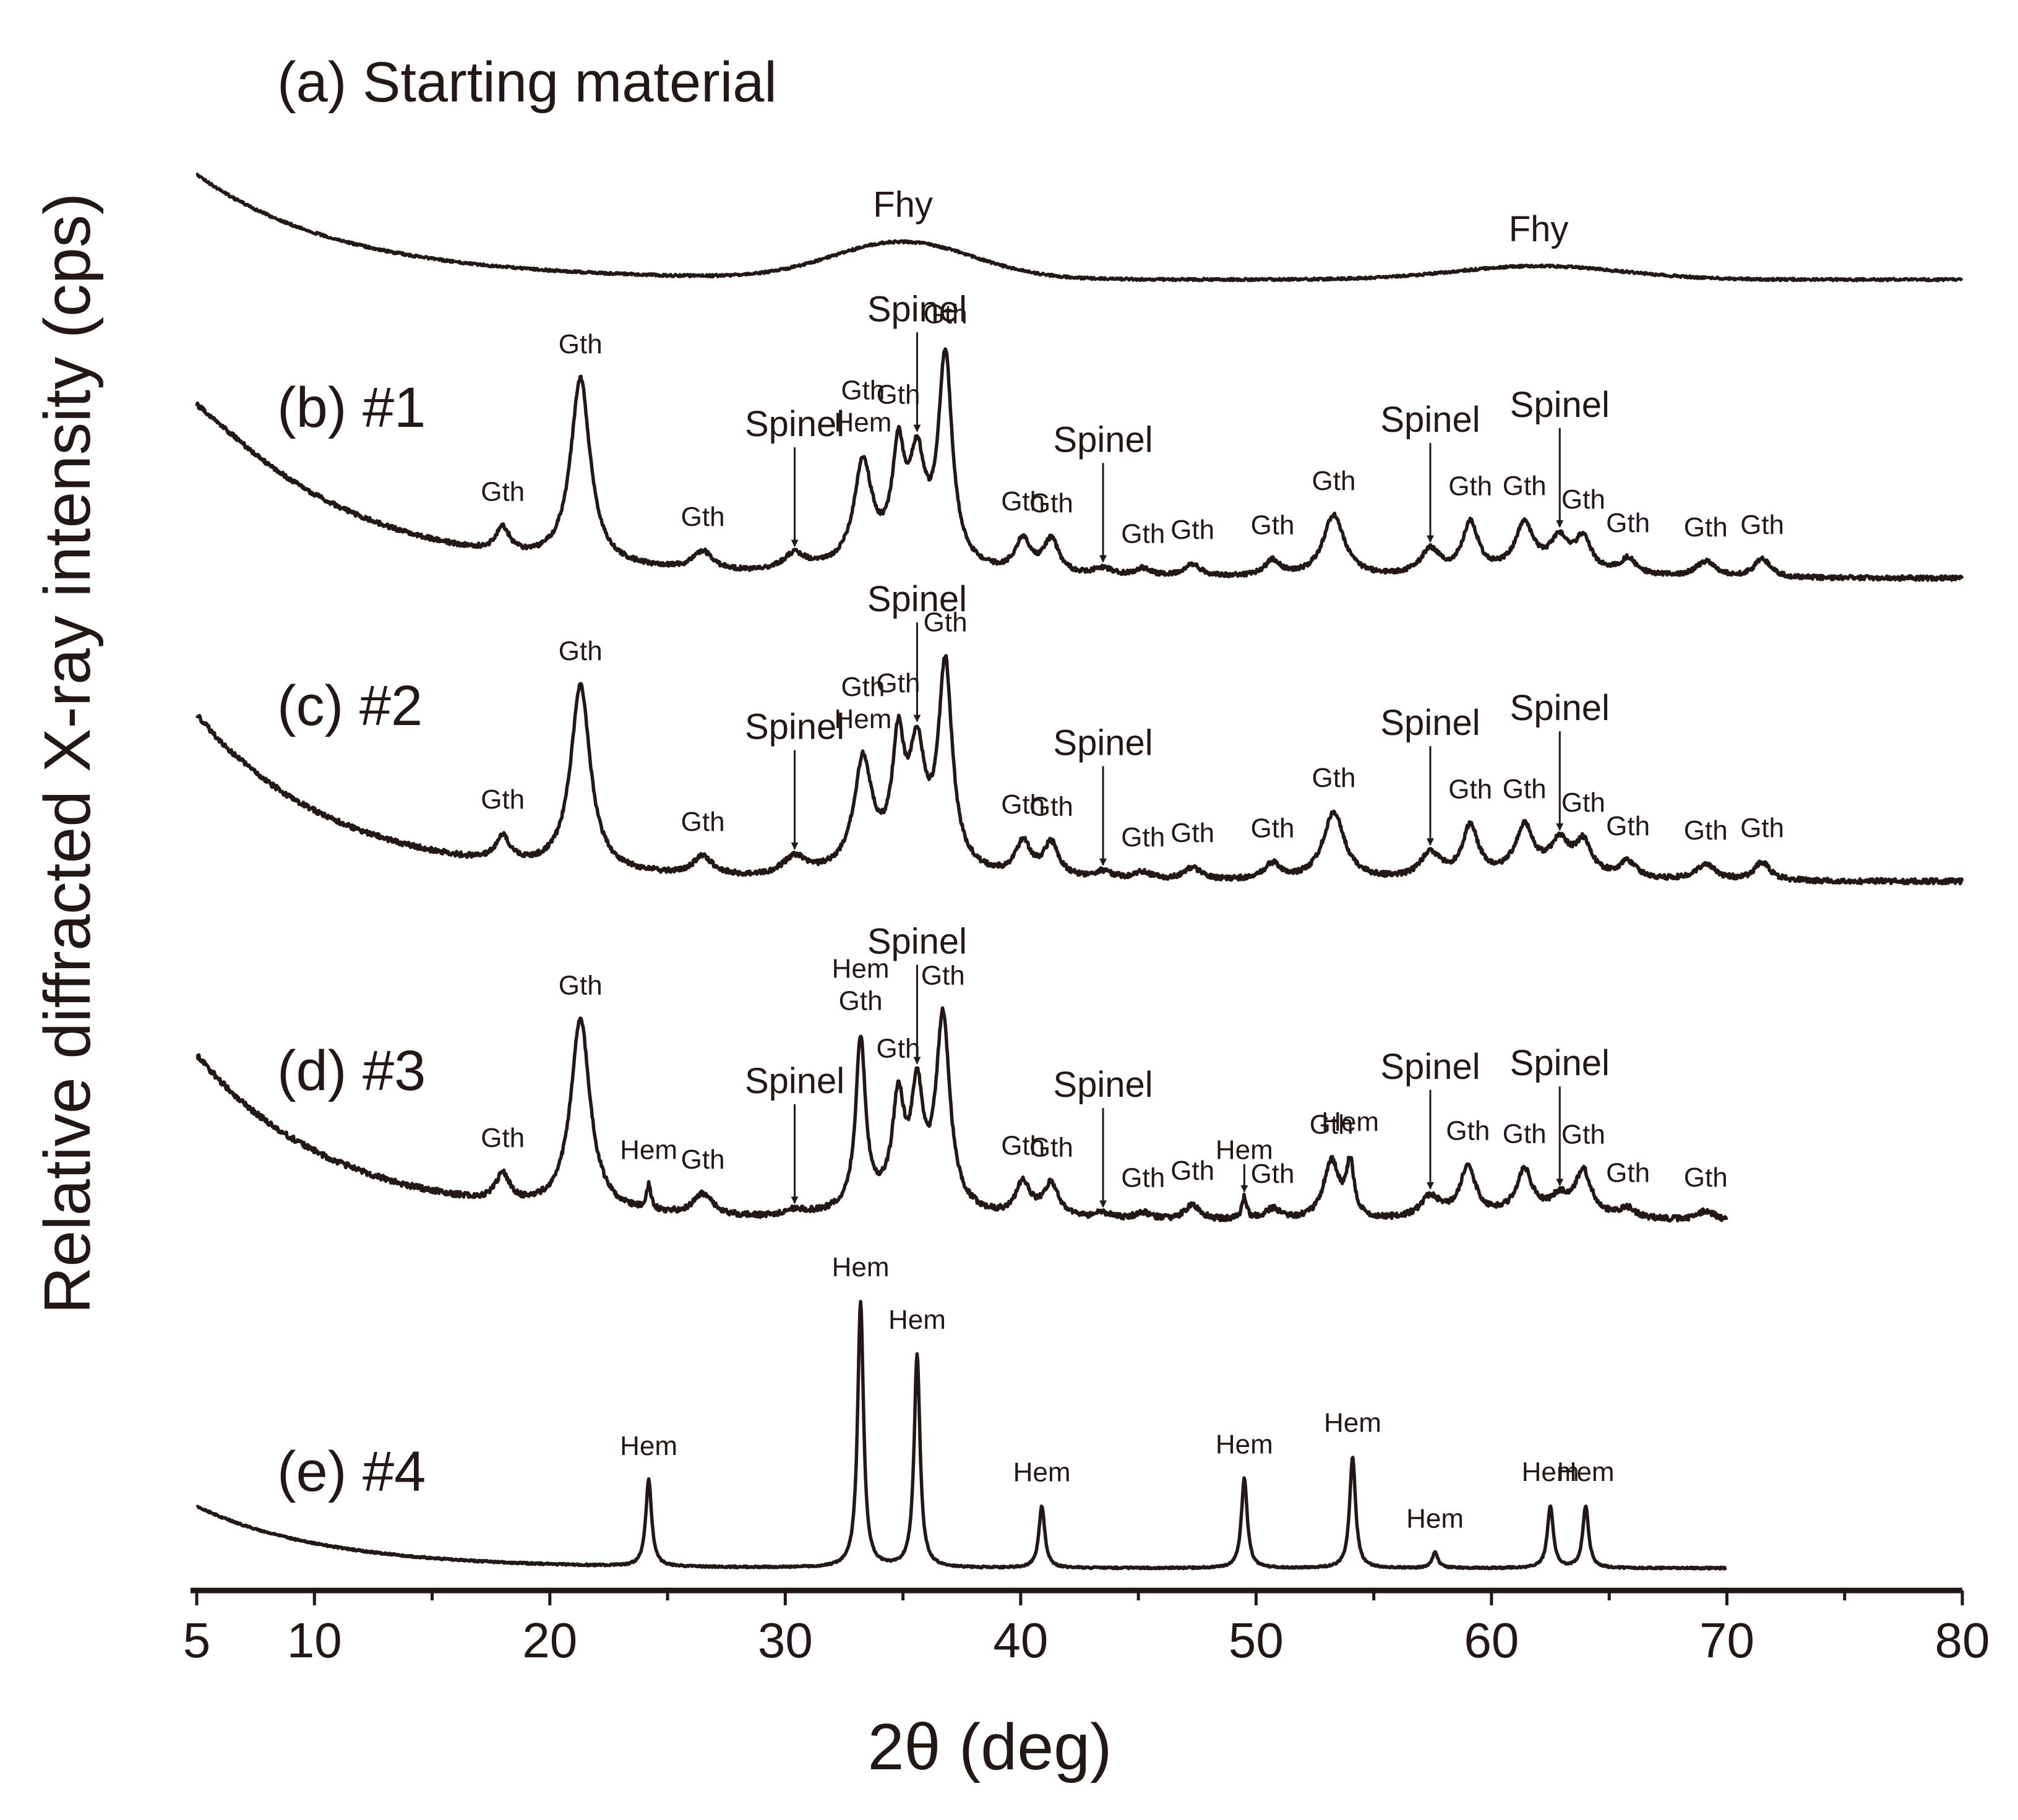 This screenshot has width=2018, height=1820. Describe the element at coordinates (785, 1640) in the screenshot. I see `x-tick-label: 30` at that location.